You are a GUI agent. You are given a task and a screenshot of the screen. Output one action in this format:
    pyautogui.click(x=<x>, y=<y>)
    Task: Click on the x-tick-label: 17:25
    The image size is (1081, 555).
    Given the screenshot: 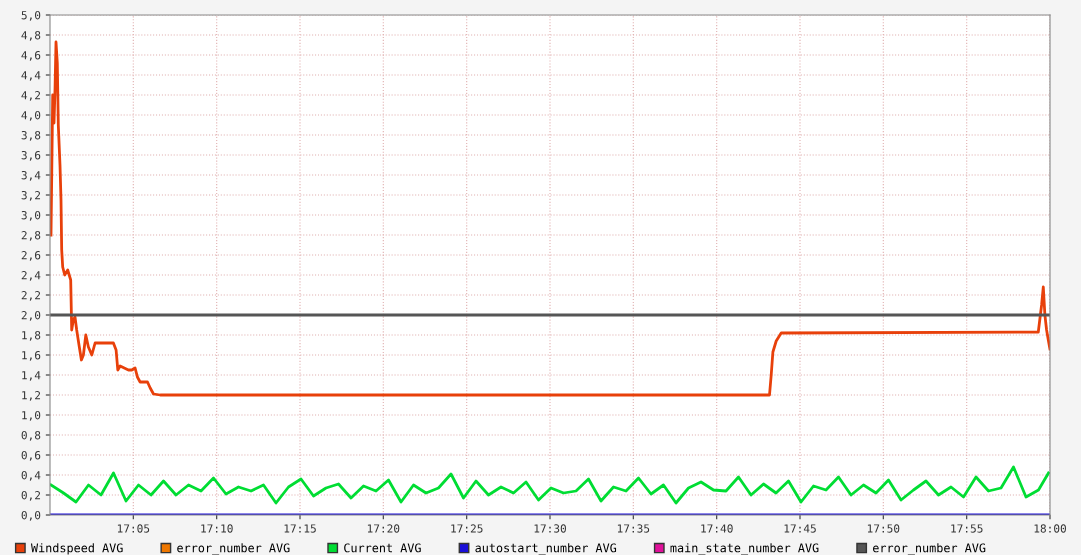 What is the action you would take?
    pyautogui.click(x=467, y=528)
    